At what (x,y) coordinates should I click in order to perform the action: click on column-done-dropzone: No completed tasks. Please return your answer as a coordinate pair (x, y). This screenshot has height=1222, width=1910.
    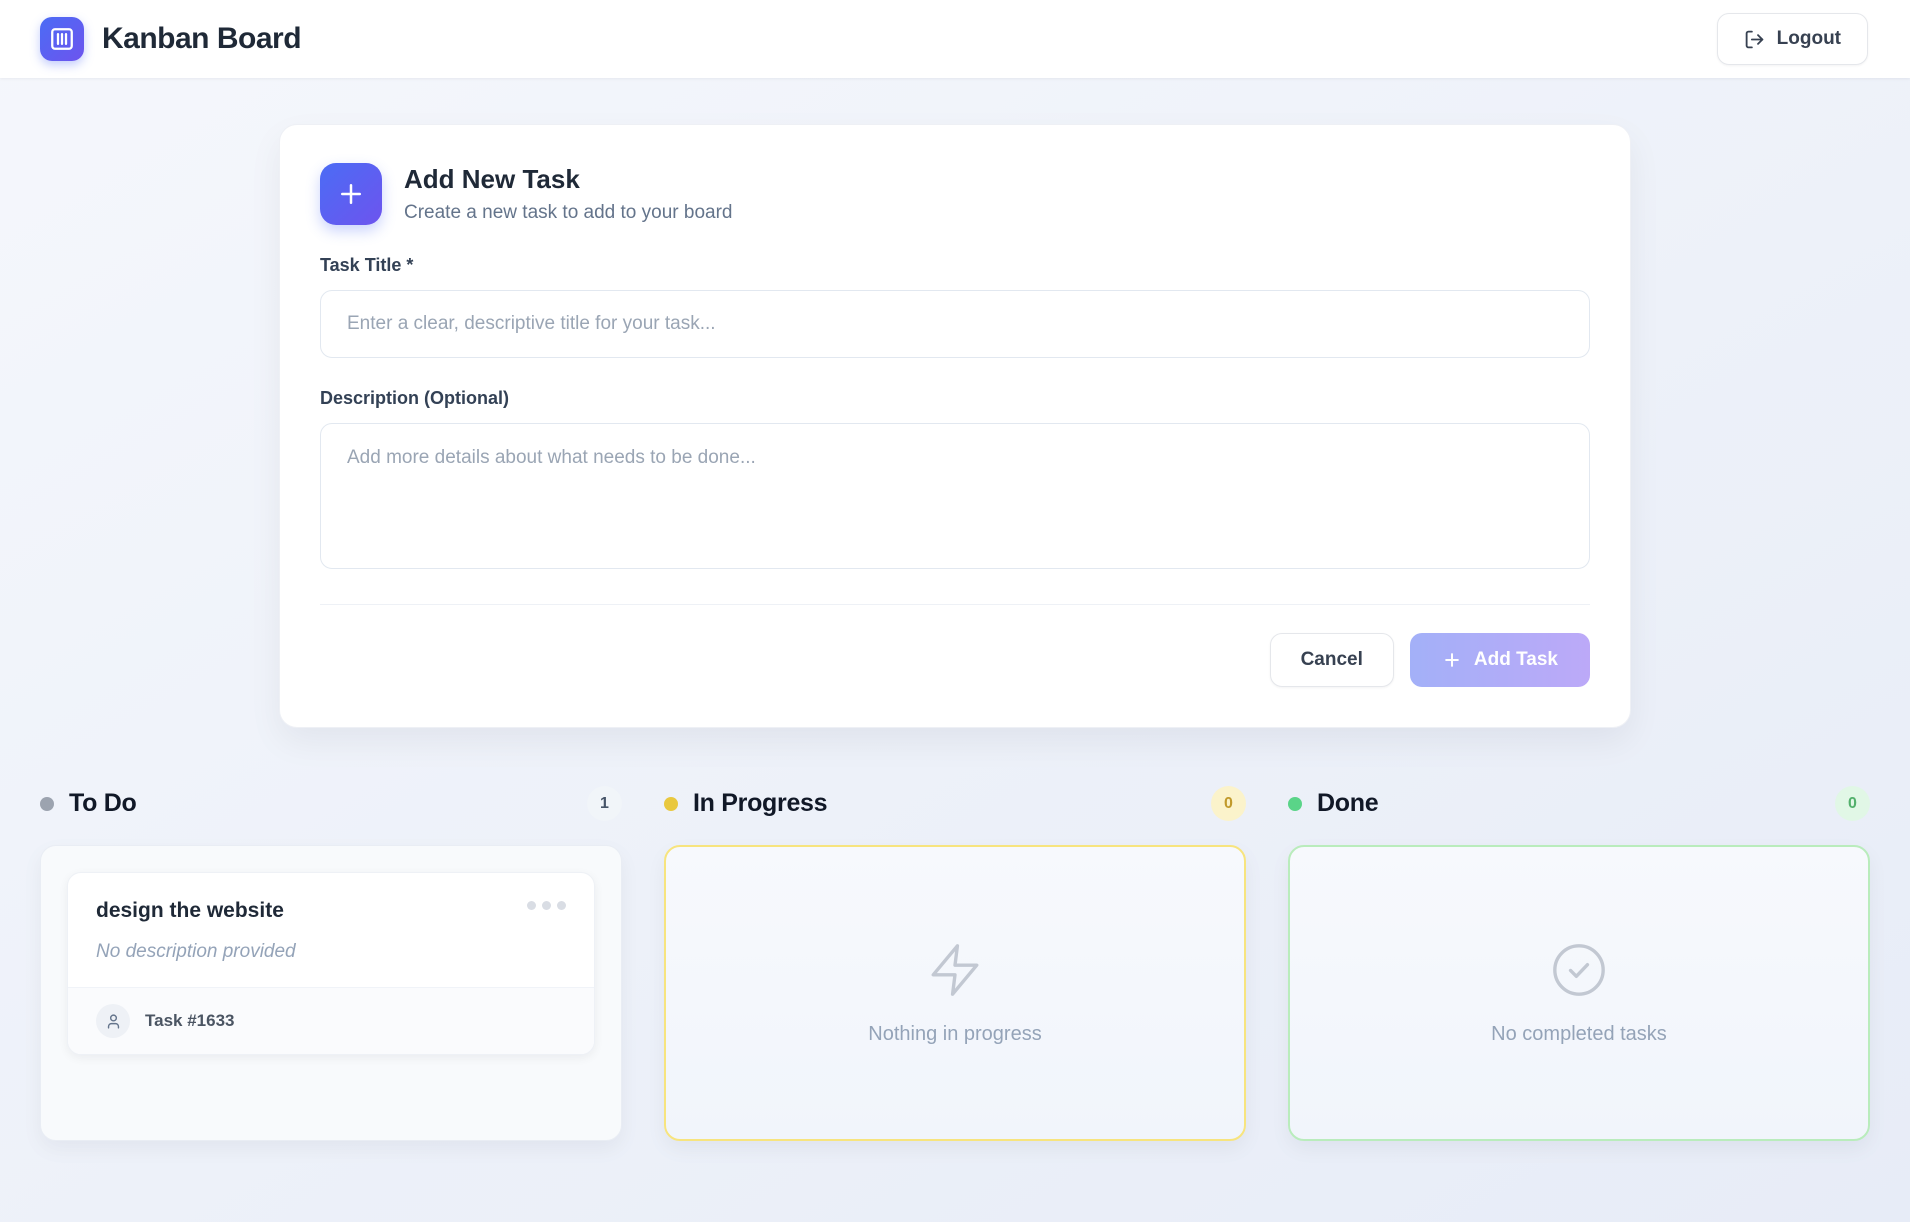
    Looking at the image, I should click on (1579, 993).